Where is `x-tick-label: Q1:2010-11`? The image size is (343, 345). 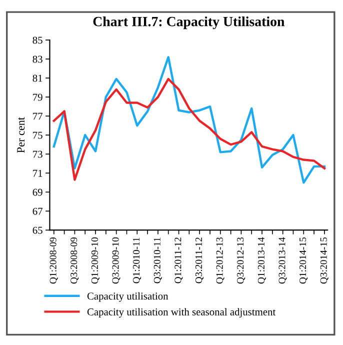
x-tick-label: Q1:2010-11 is located at coordinates (137, 261).